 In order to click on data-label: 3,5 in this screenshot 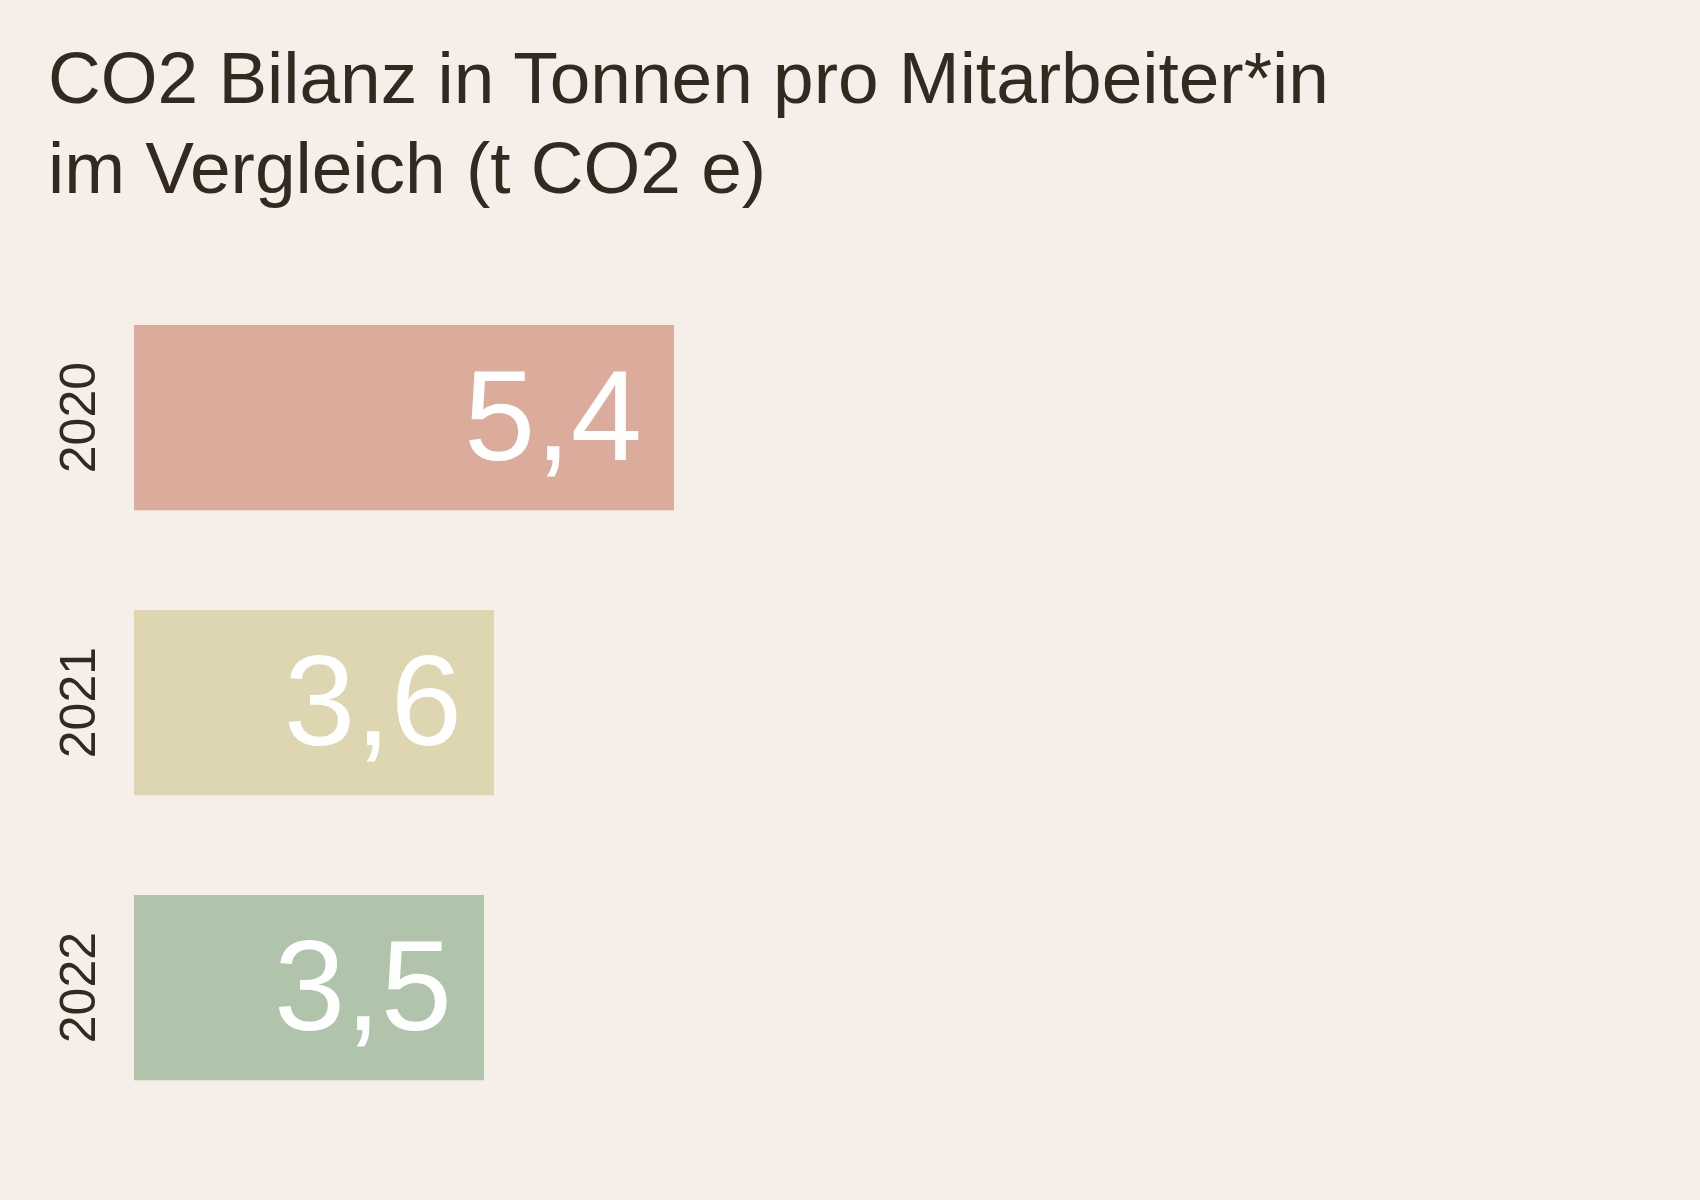, I will do `click(363, 985)`.